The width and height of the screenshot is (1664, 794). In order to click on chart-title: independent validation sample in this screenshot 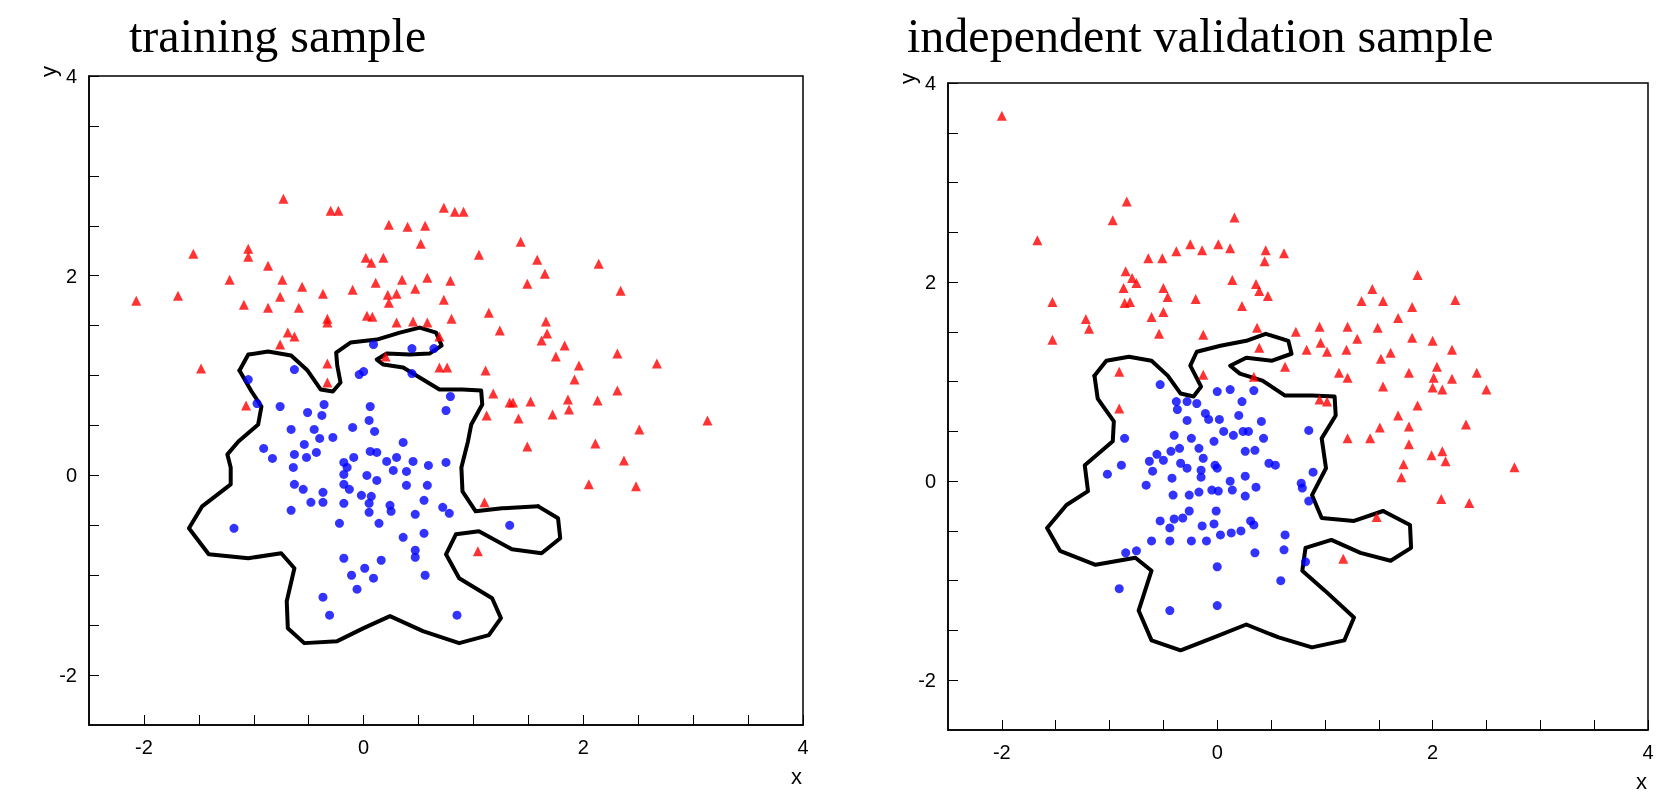, I will do `click(1200, 35)`.